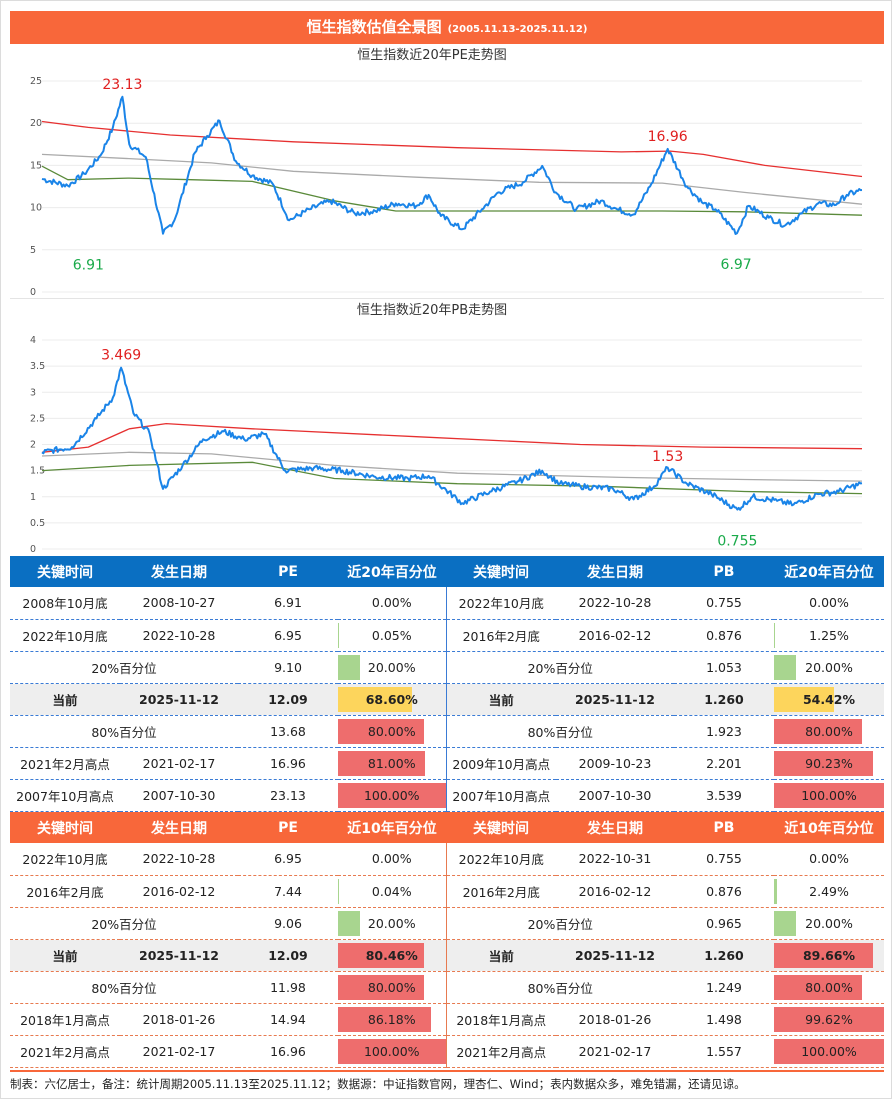  I want to click on value-cell: 3.539, so click(724, 795).